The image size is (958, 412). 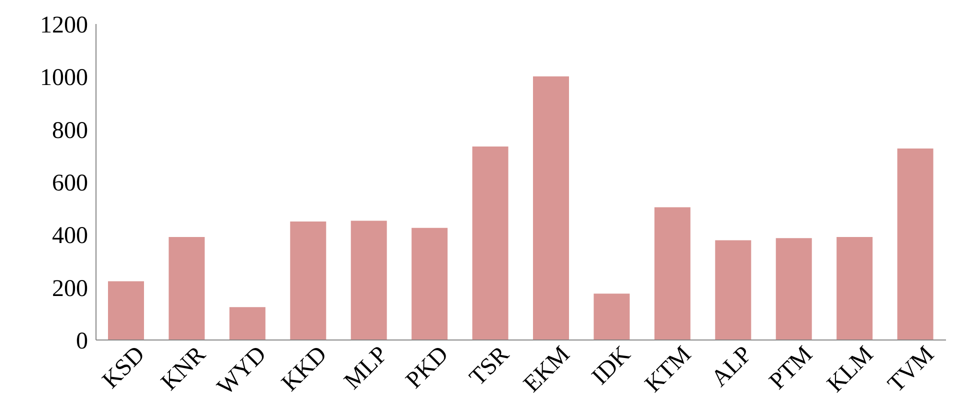 I want to click on x-tick-label: IDK, so click(x=611, y=365).